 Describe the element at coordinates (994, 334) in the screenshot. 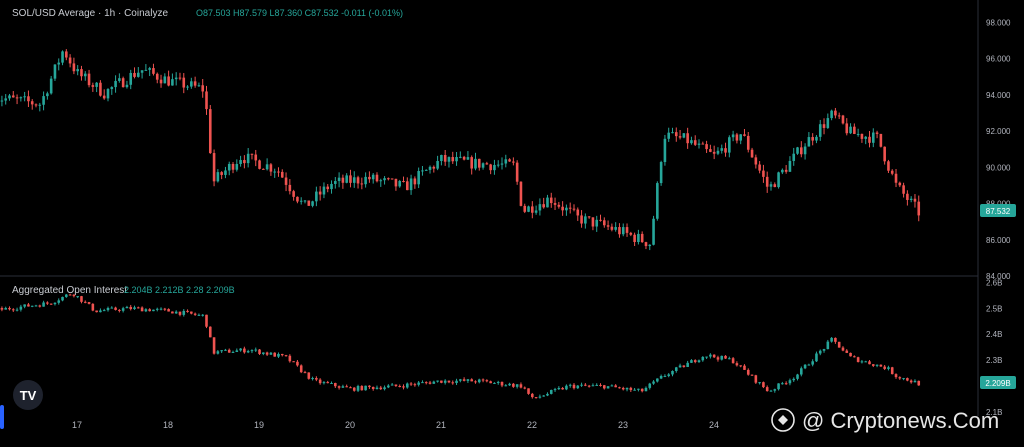

I see `y-tick-label: 2.4B` at that location.